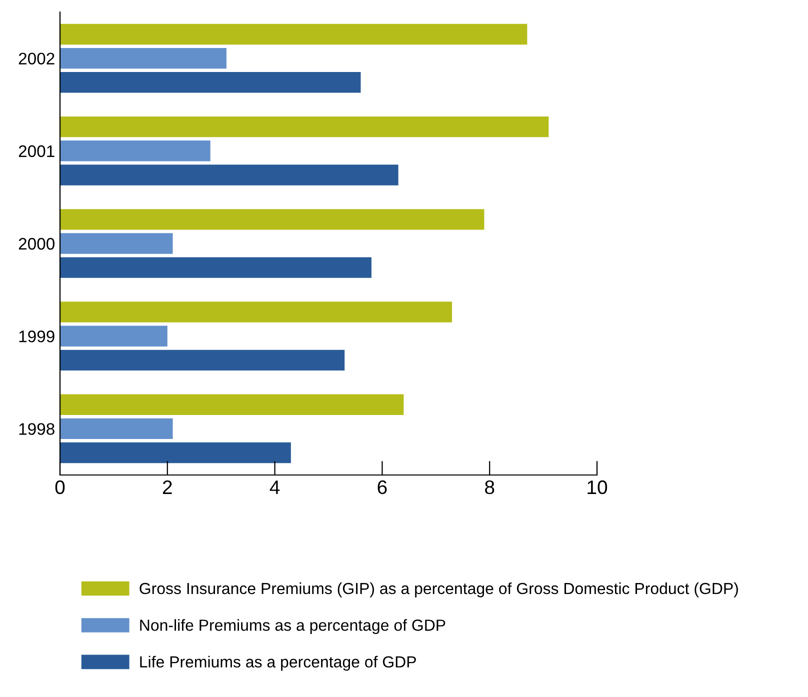  I want to click on y-tick-label: 2001, so click(36, 151).